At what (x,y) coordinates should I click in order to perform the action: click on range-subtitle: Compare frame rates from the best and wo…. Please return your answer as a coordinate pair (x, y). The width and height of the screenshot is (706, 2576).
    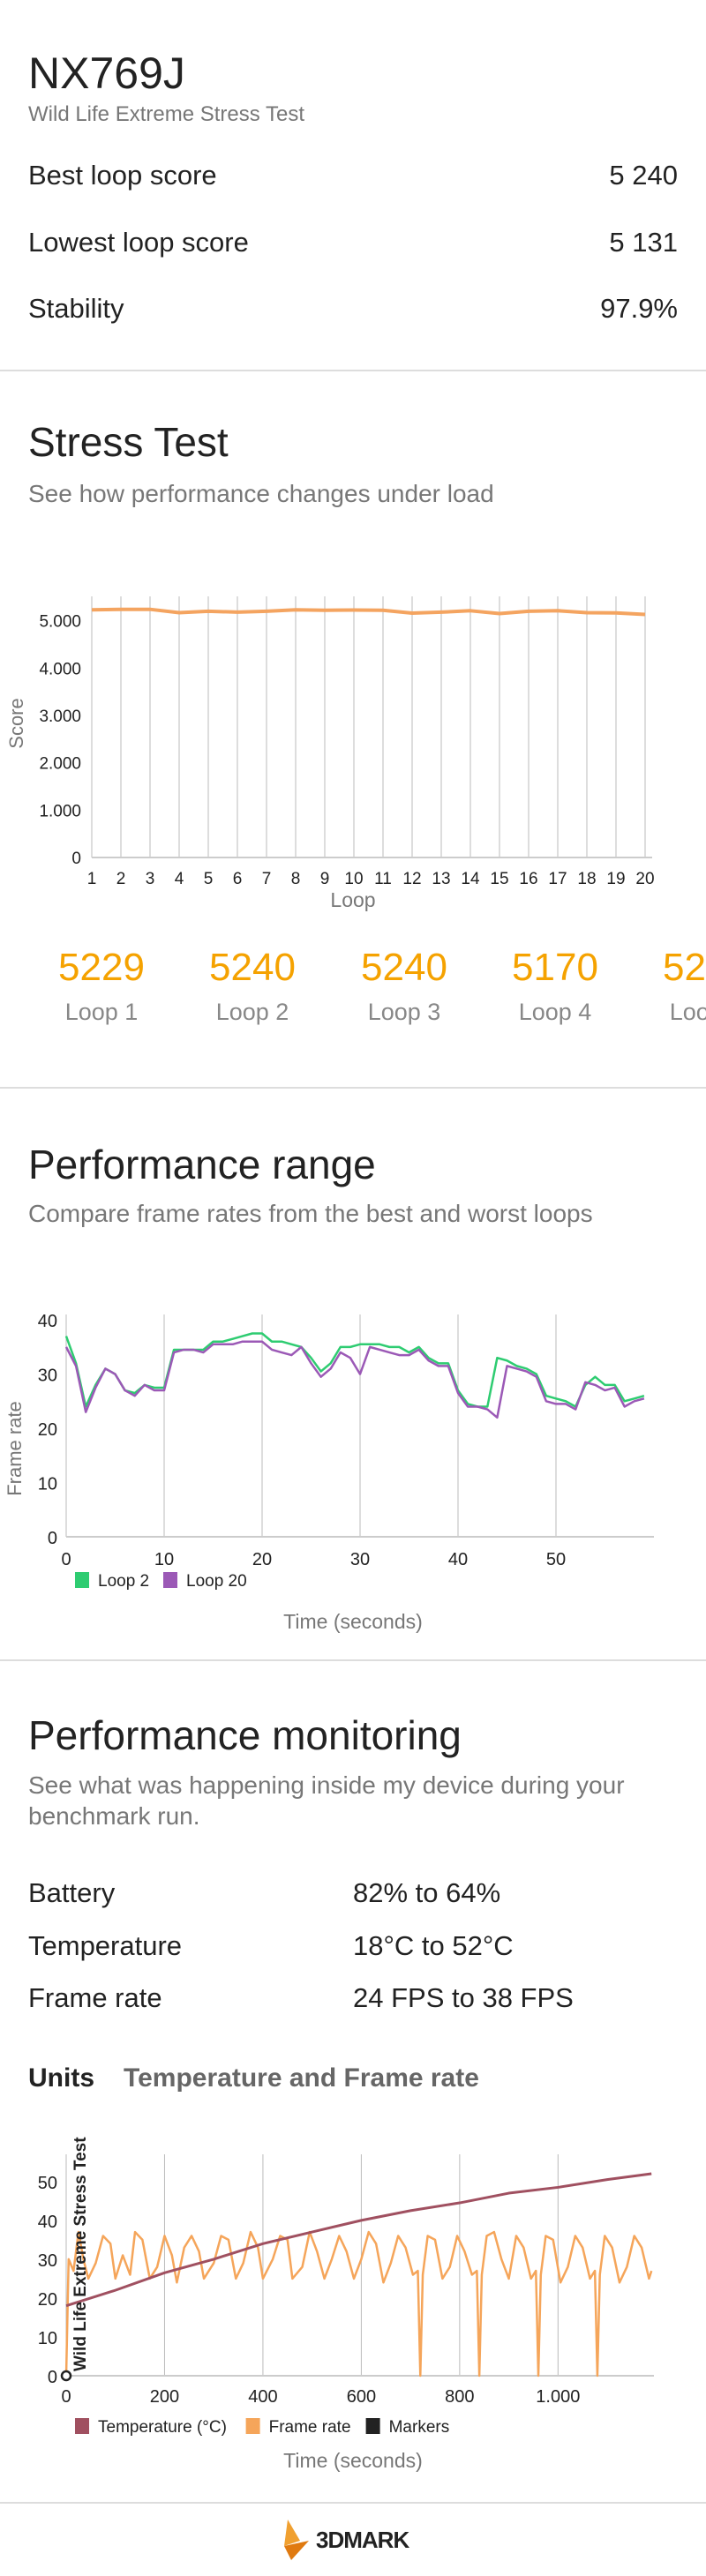
    Looking at the image, I should click on (310, 1214).